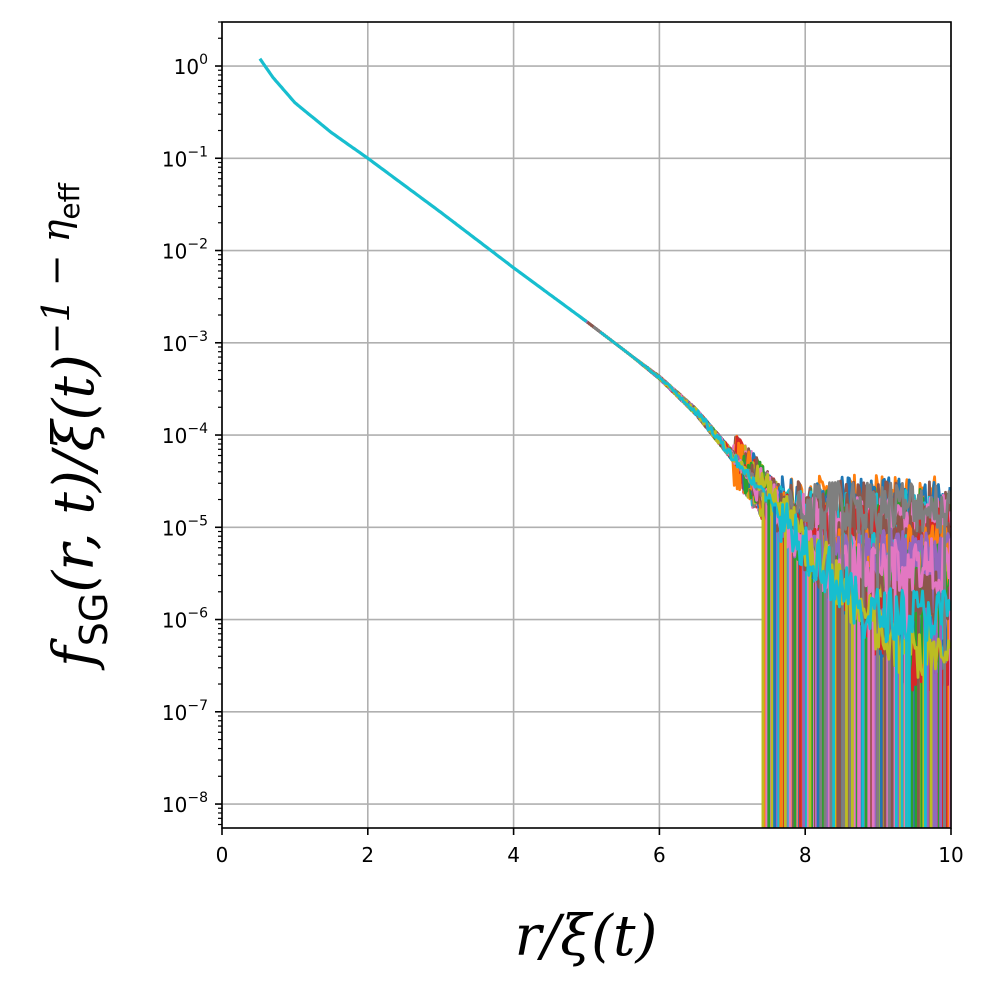  I want to click on x-tick-label: 10, so click(950, 855).